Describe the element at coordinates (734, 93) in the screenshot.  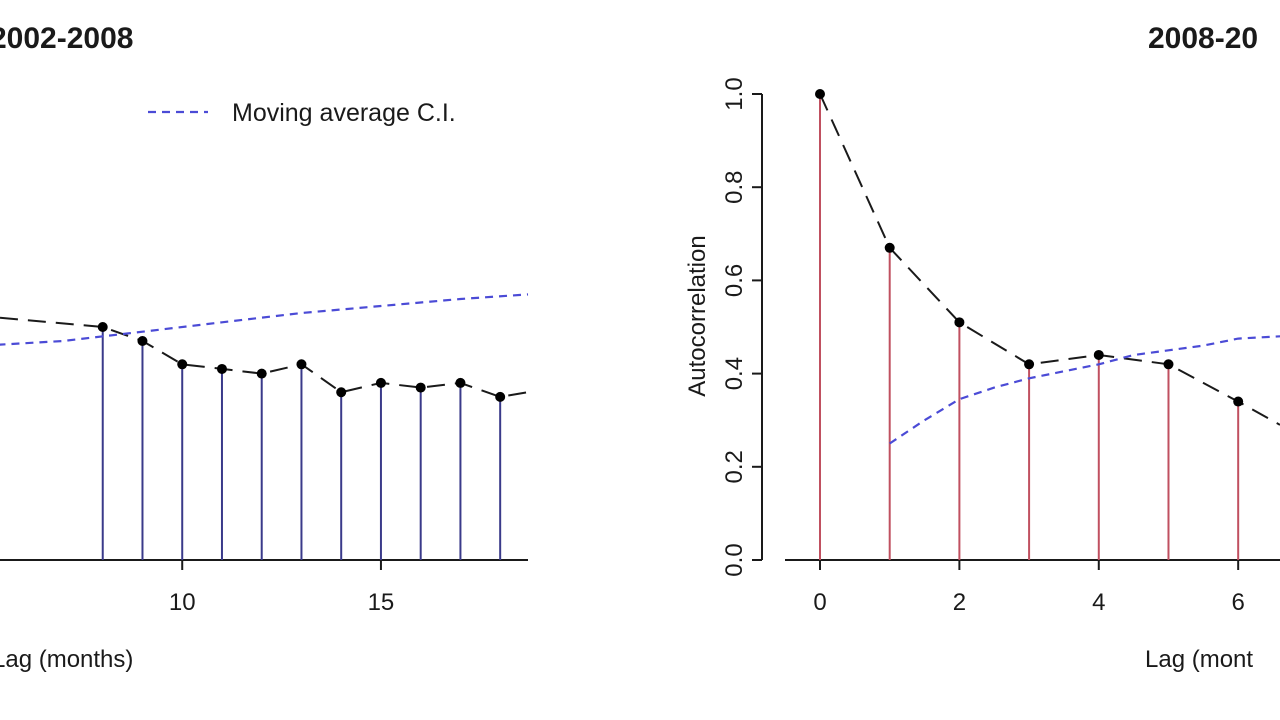
I see `y-tick-label-1.0: 1.0` at that location.